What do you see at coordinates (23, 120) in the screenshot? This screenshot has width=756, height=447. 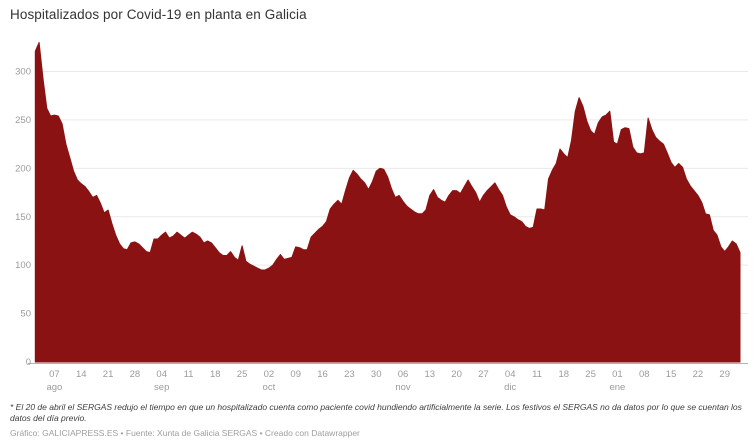 I see `y-axis-label: 250` at bounding box center [23, 120].